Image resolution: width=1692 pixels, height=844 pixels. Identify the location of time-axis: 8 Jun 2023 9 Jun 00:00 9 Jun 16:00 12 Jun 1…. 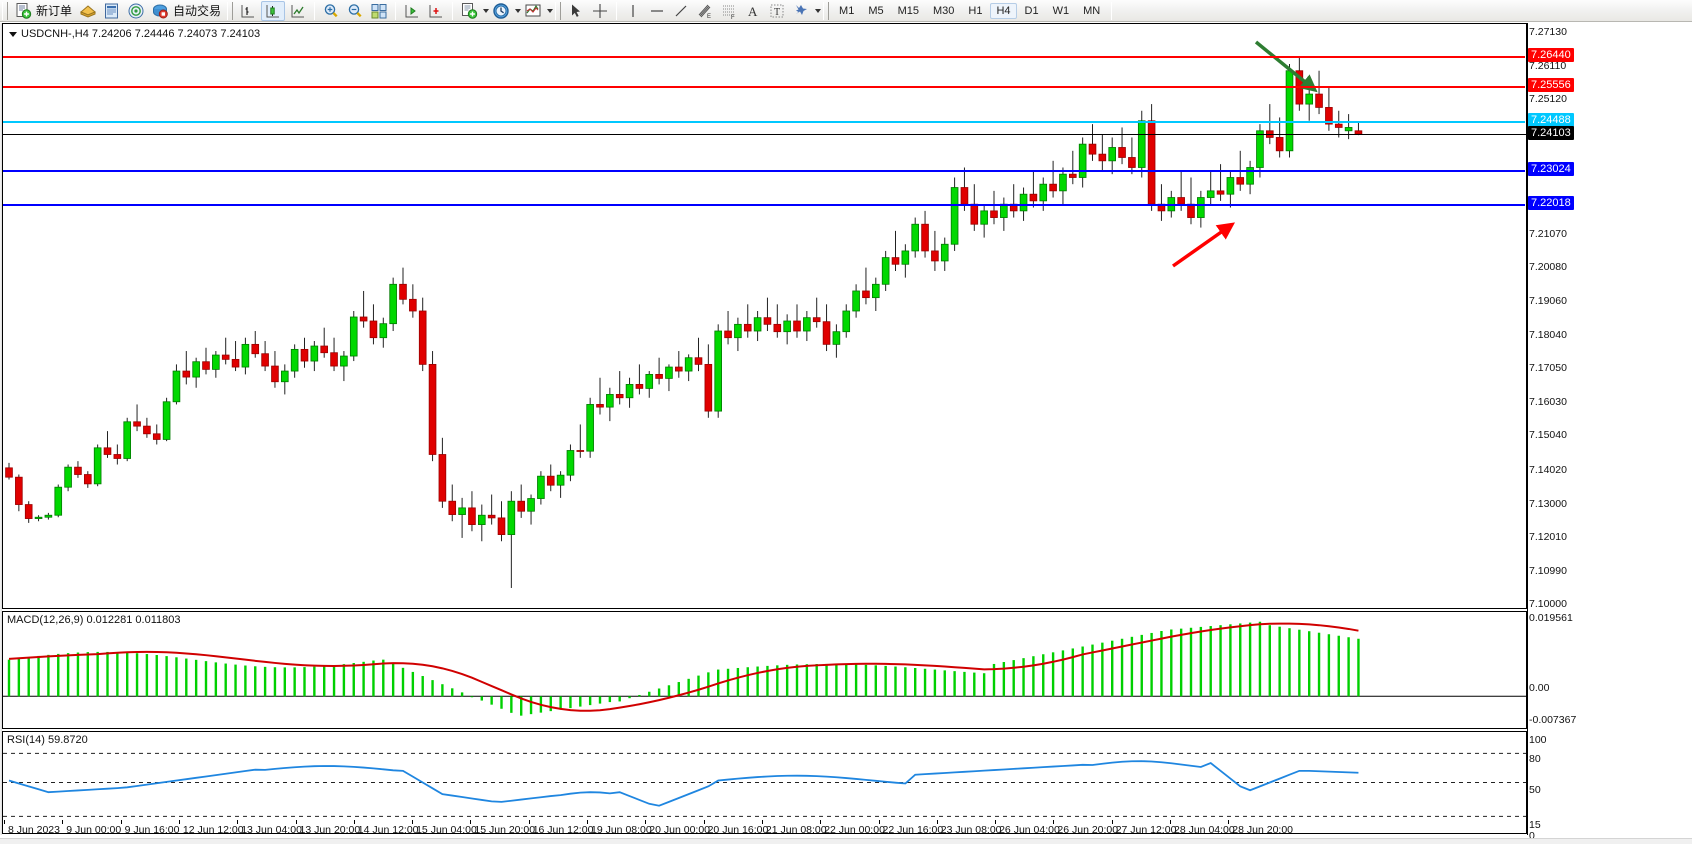
(764, 831).